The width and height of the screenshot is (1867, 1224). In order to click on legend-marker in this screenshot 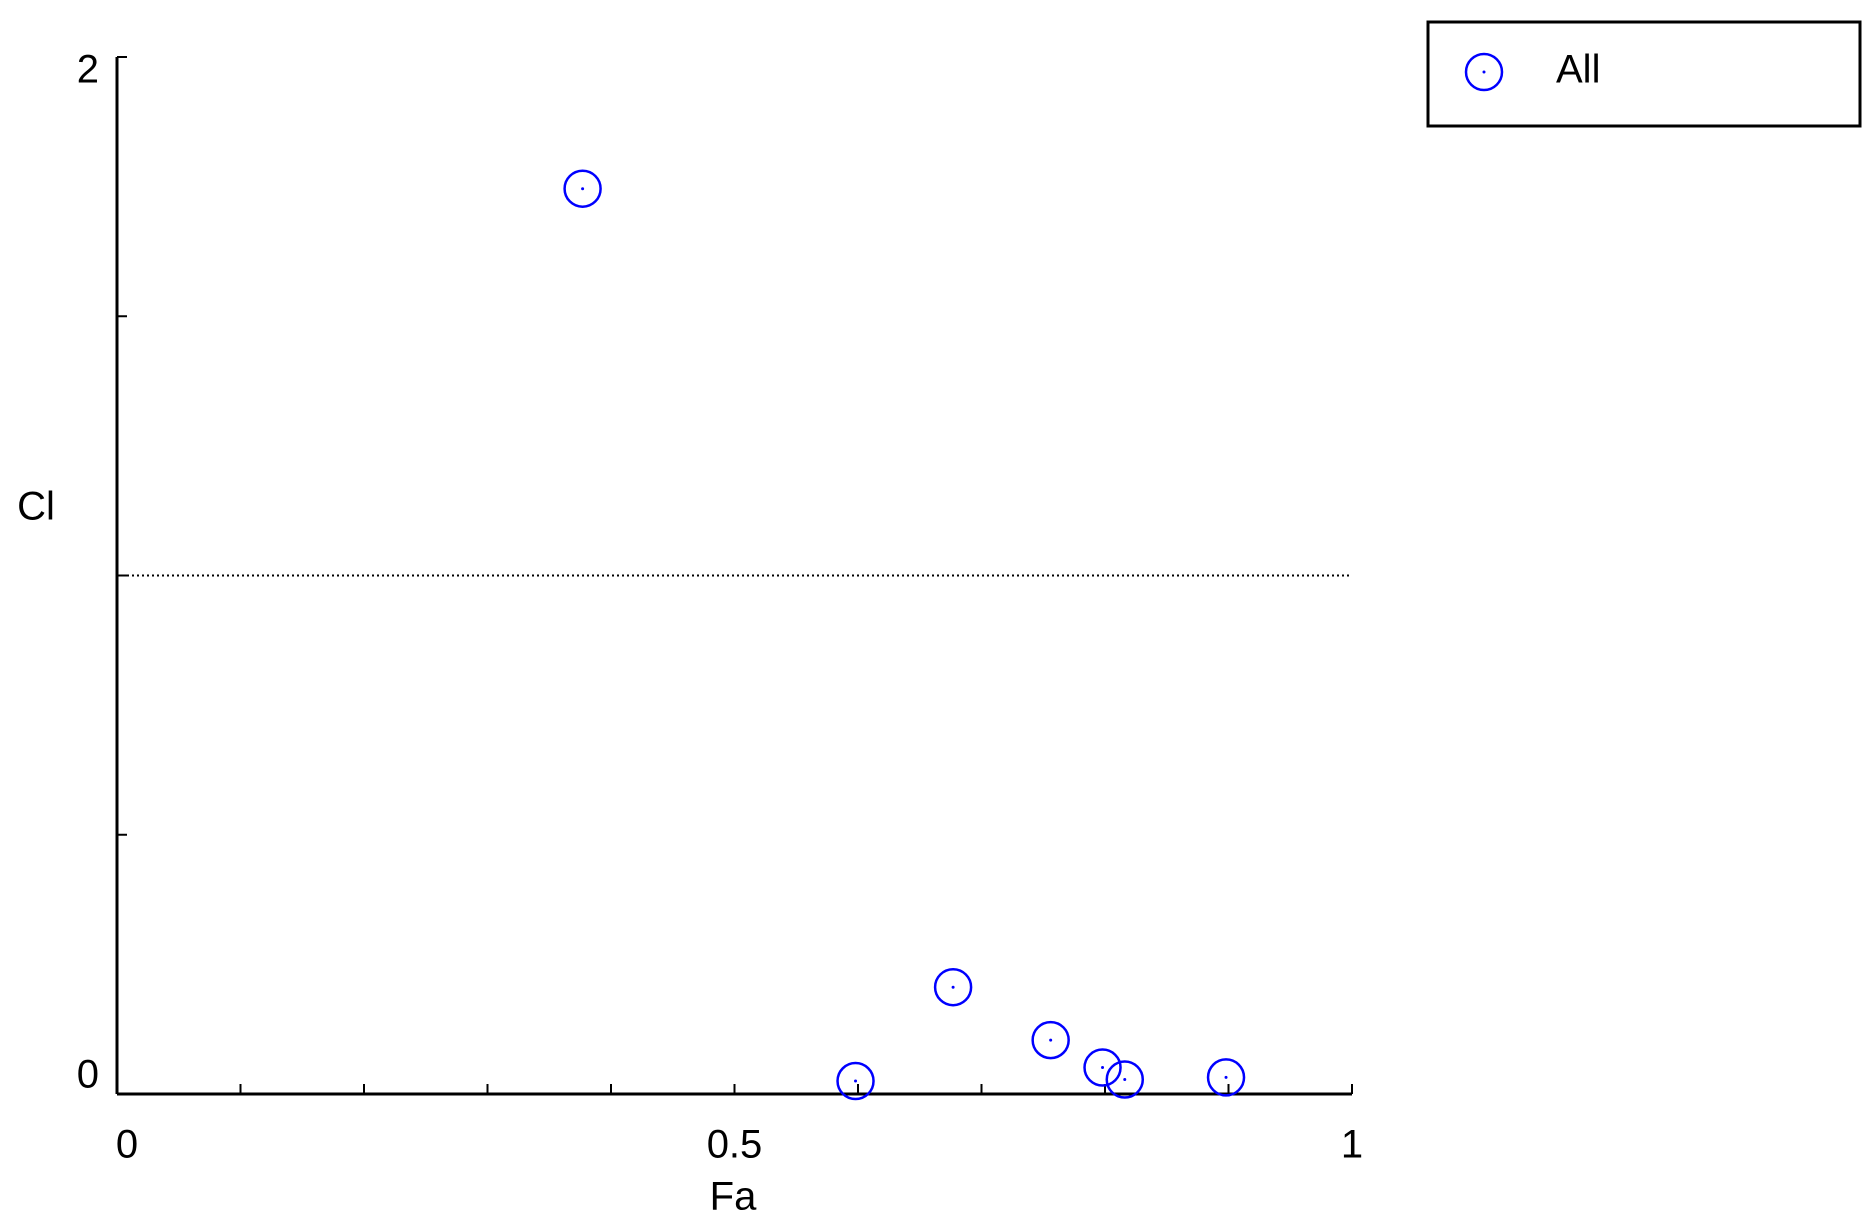, I will do `click(1484, 72)`.